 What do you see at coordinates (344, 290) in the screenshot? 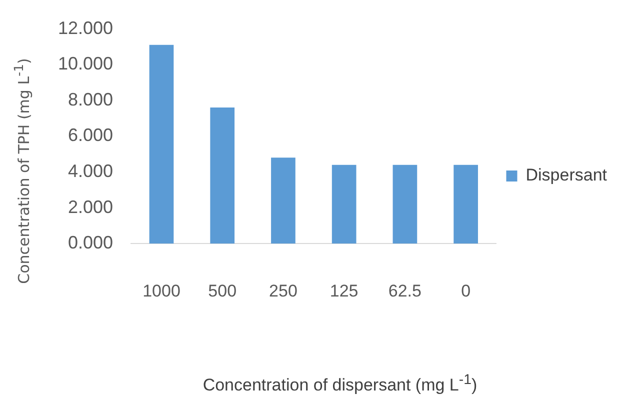
I see `x-tick-label: 125` at bounding box center [344, 290].